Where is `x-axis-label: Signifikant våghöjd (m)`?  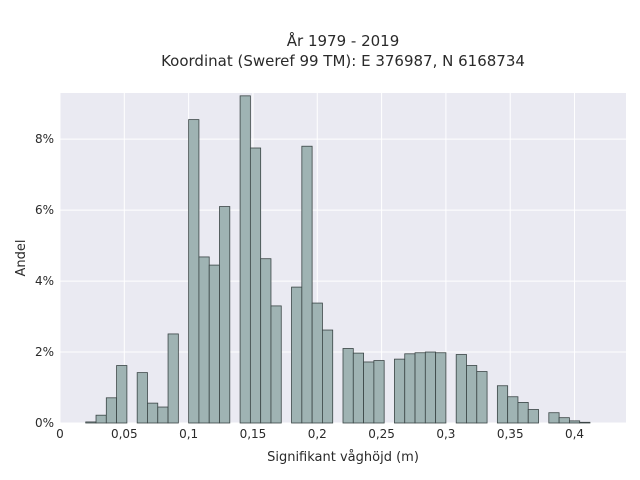
x-axis-label: Signifikant våghöjd (m) is located at coordinates (343, 457).